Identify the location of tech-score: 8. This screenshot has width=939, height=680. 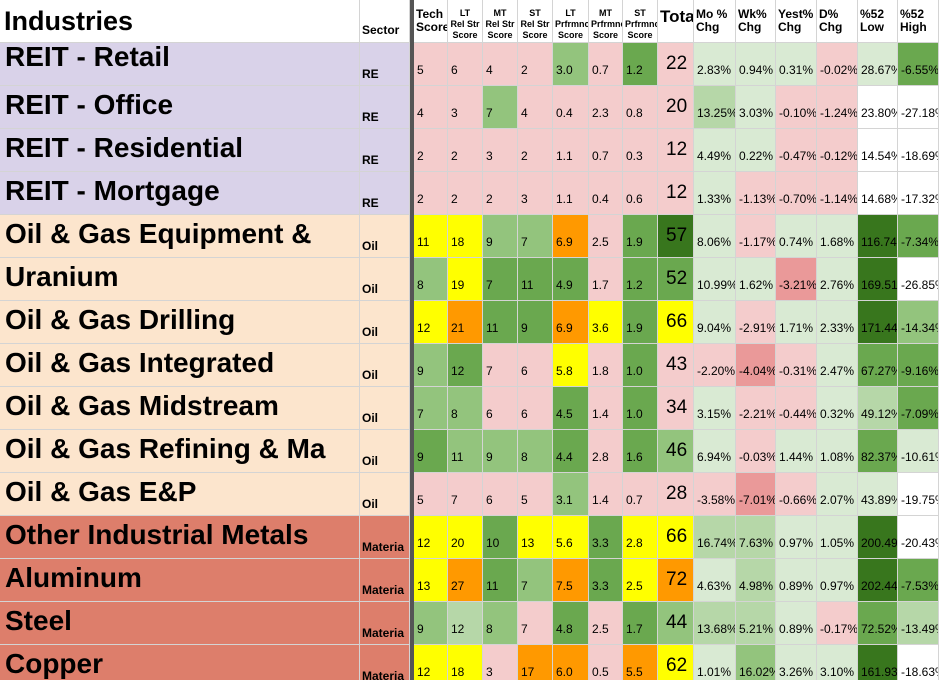
(431, 279).